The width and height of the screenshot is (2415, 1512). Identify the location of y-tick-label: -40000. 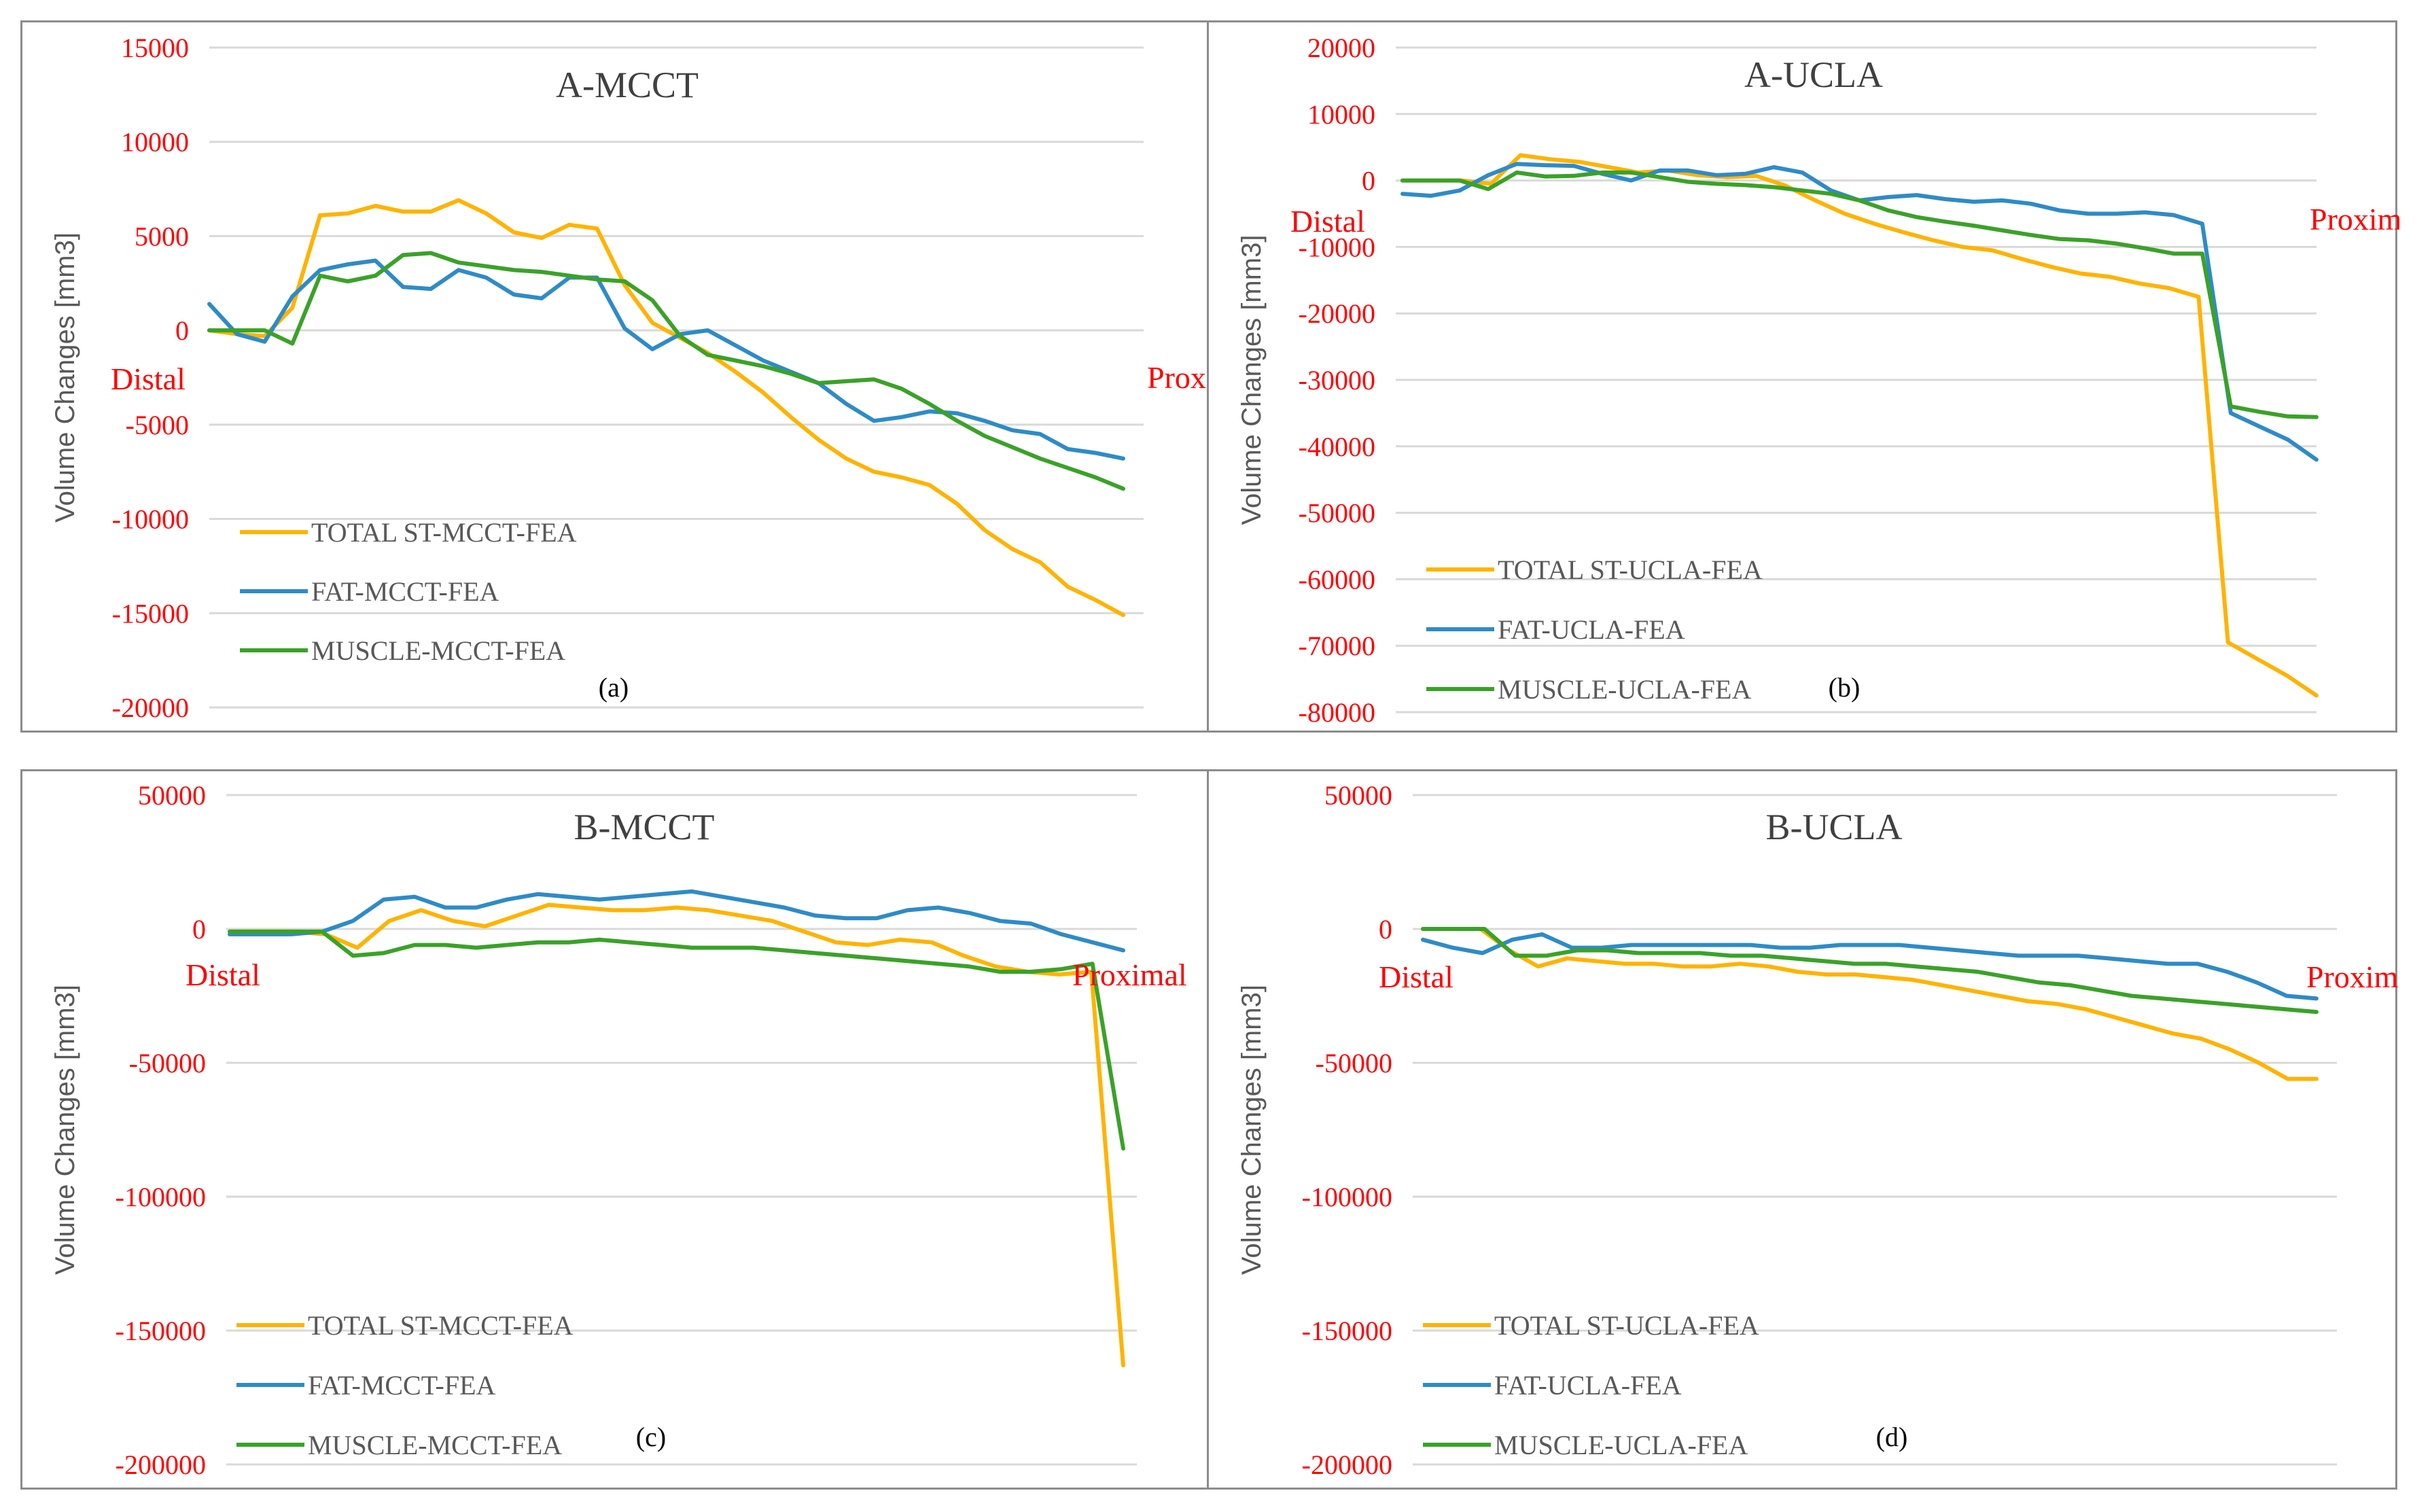
(1337, 447).